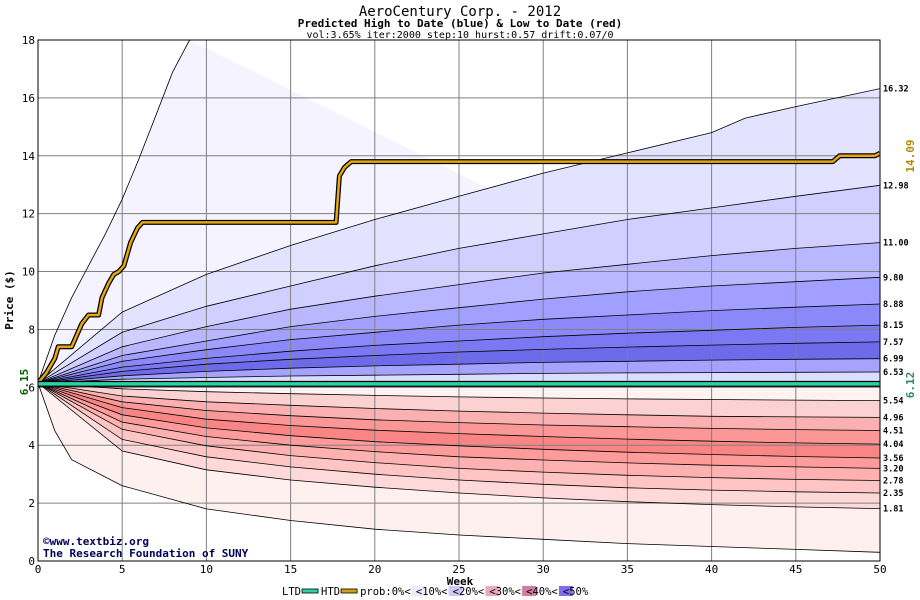 This screenshot has height=600, width=920. I want to click on y-tick-label: 0, so click(31, 561).